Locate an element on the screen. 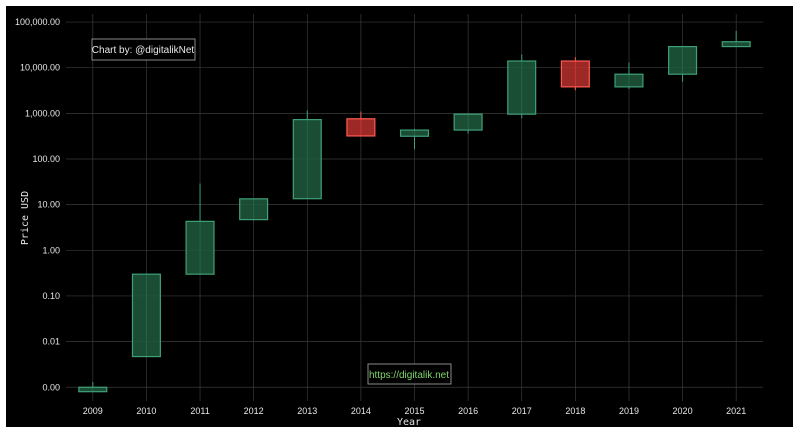  y-tick-label: 0.01 is located at coordinates (51, 342).